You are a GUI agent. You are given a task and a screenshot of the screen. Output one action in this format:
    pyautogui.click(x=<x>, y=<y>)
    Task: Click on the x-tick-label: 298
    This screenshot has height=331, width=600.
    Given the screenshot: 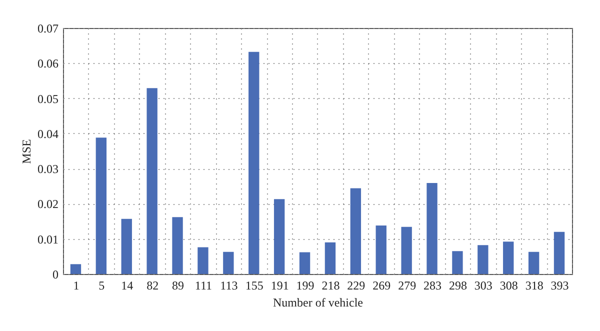 What is the action you would take?
    pyautogui.click(x=457, y=285)
    